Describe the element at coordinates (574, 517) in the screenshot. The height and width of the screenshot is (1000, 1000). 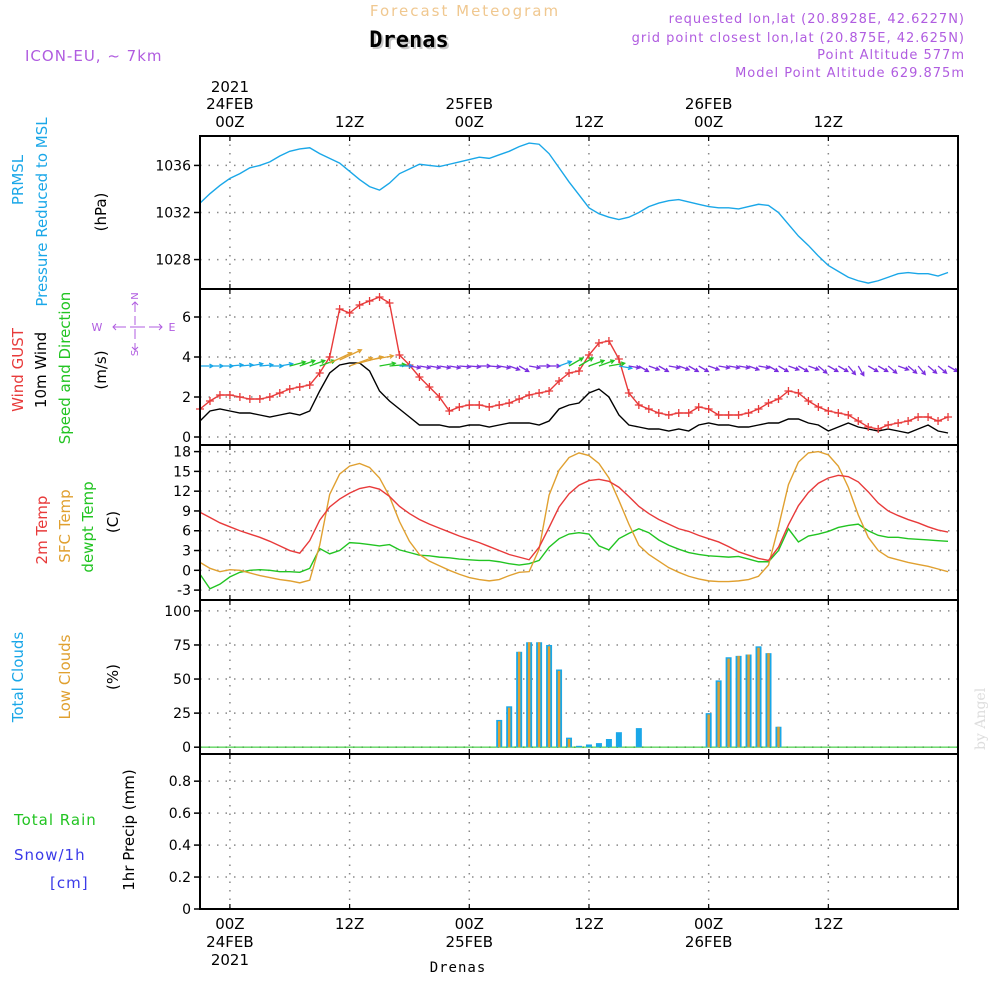
I see `sfc-temp-line` at that location.